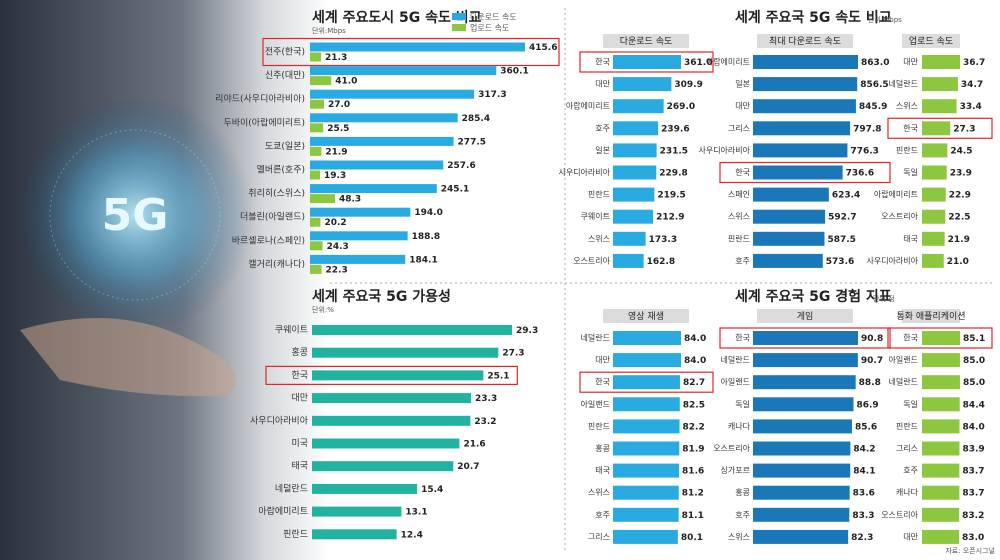  I want to click on panel-header: 다운로드 속도, so click(646, 41).